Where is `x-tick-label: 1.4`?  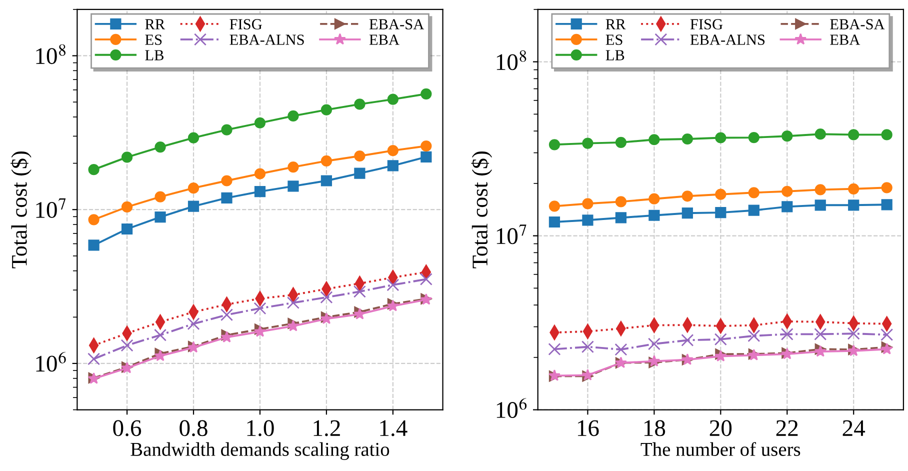 x-tick-label: 1.4 is located at coordinates (394, 428).